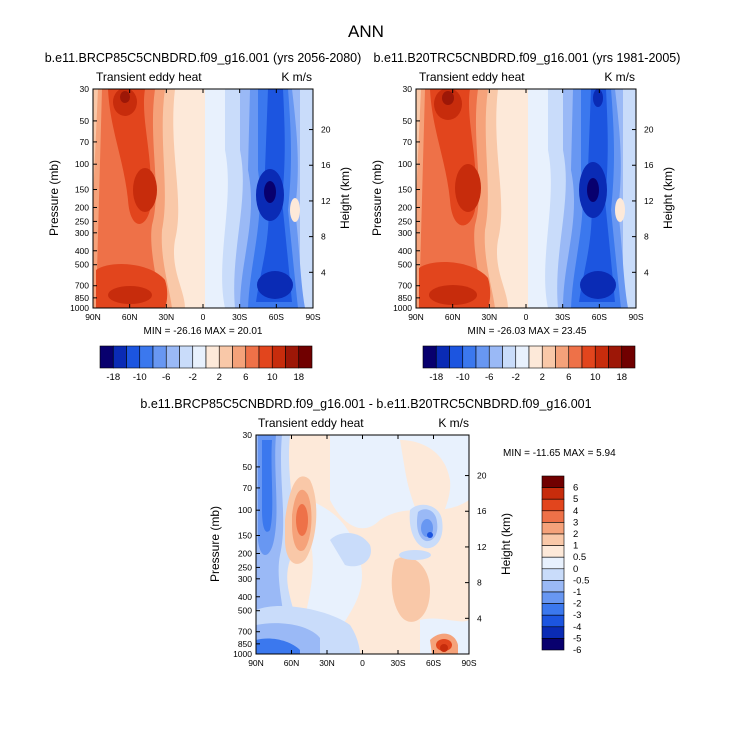 This screenshot has width=733, height=745. I want to click on colorbar: -18 -10 -6 -2 2 6 10 18, so click(206, 364).